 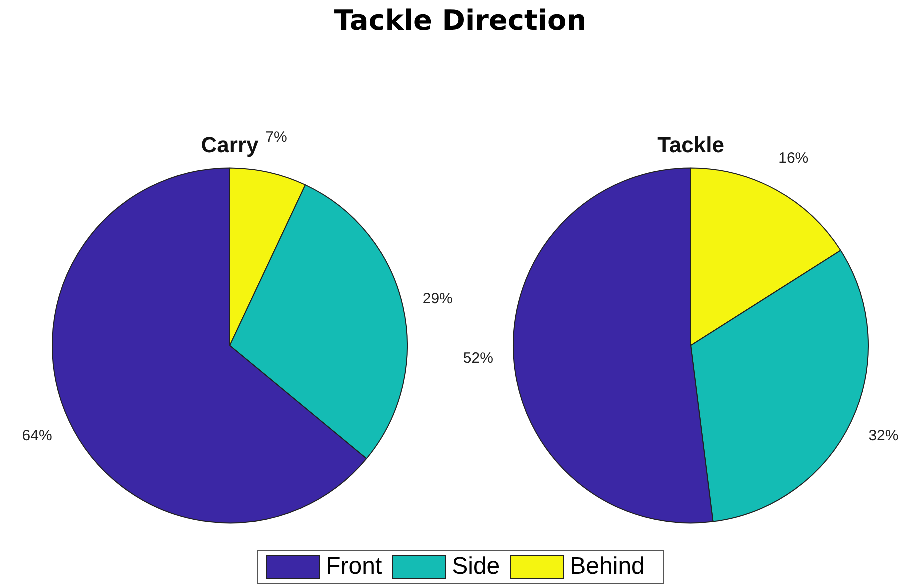 I want to click on data-label: 16%, so click(x=793, y=159).